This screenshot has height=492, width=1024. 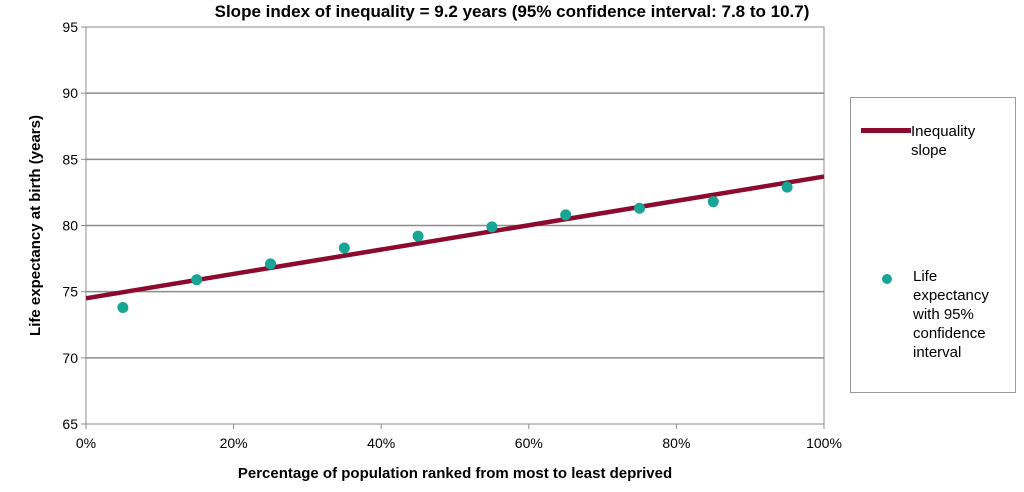 What do you see at coordinates (70, 292) in the screenshot?
I see `y-tick-label: 75` at bounding box center [70, 292].